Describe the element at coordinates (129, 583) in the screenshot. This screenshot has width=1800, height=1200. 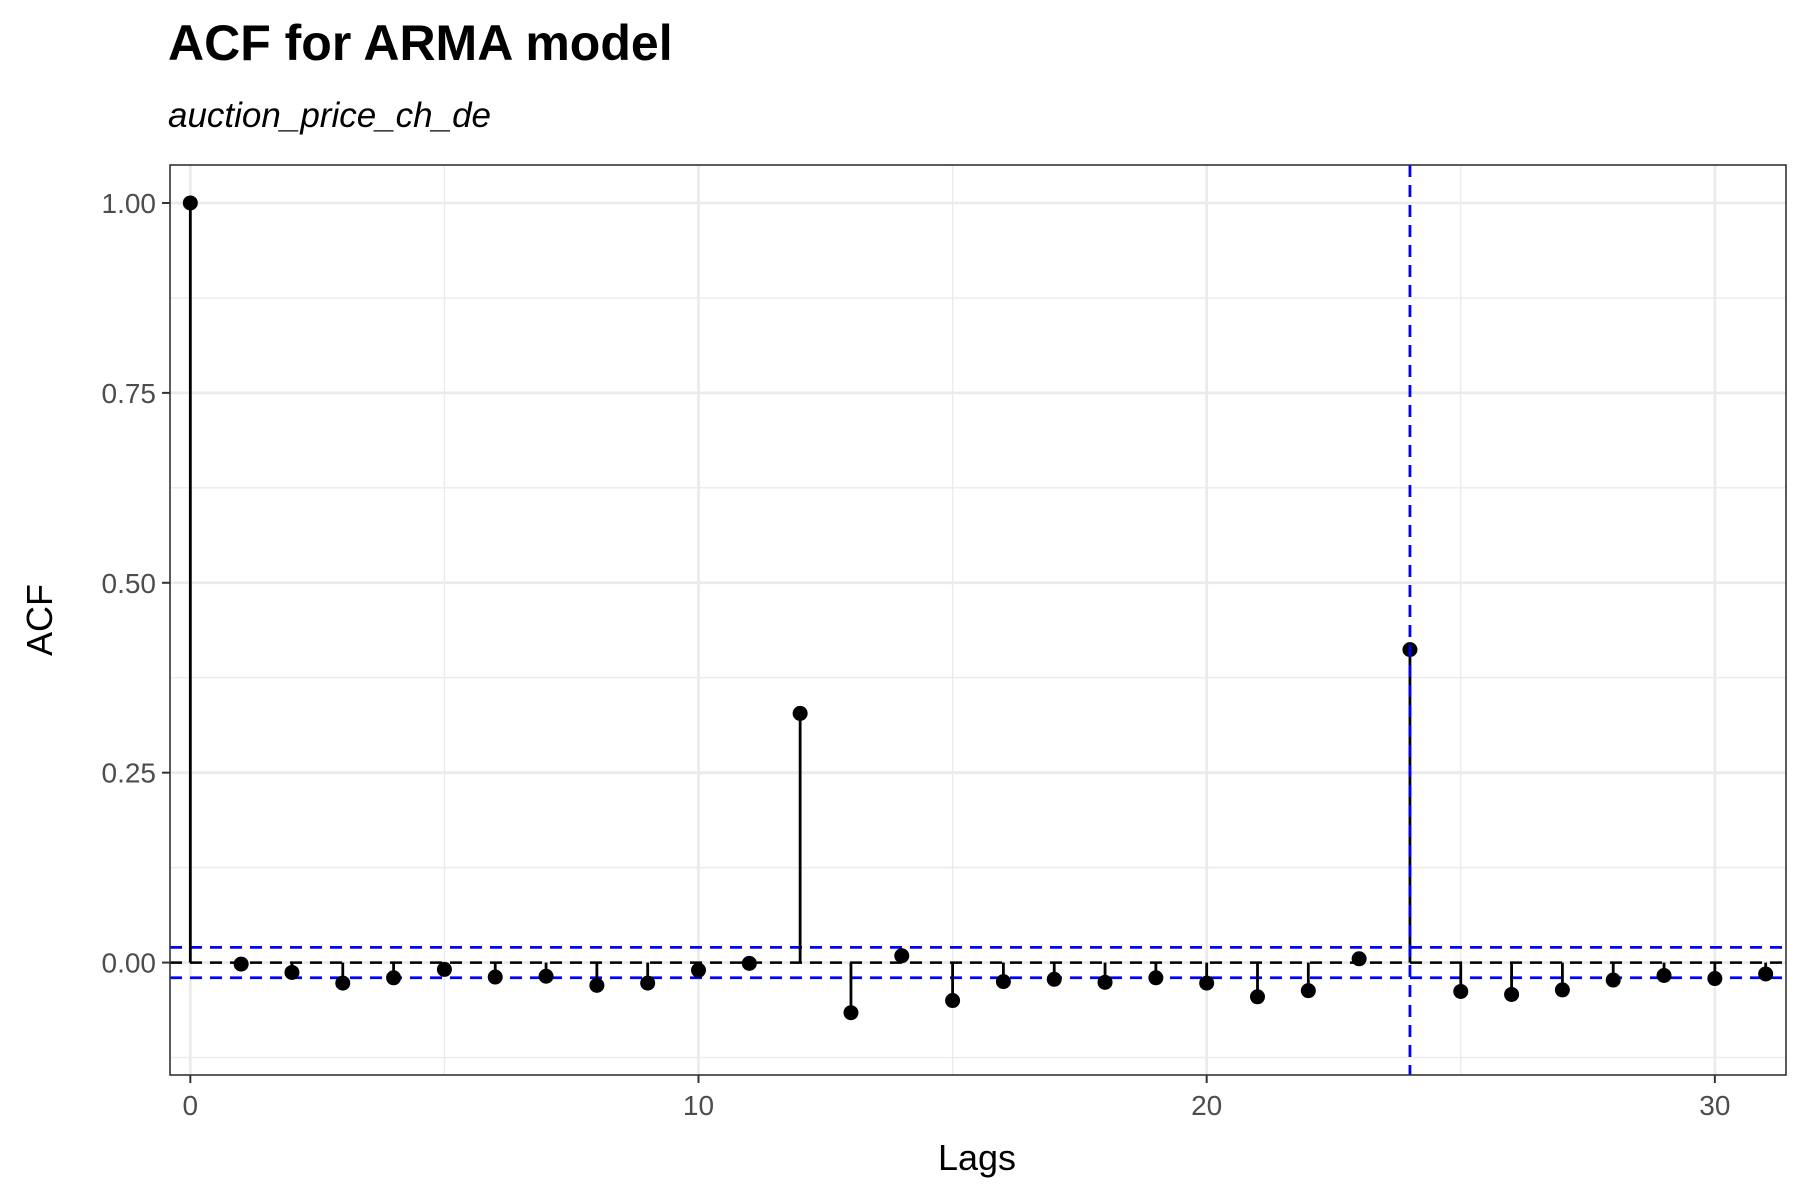
I see `y-tick-label: 0.50` at that location.